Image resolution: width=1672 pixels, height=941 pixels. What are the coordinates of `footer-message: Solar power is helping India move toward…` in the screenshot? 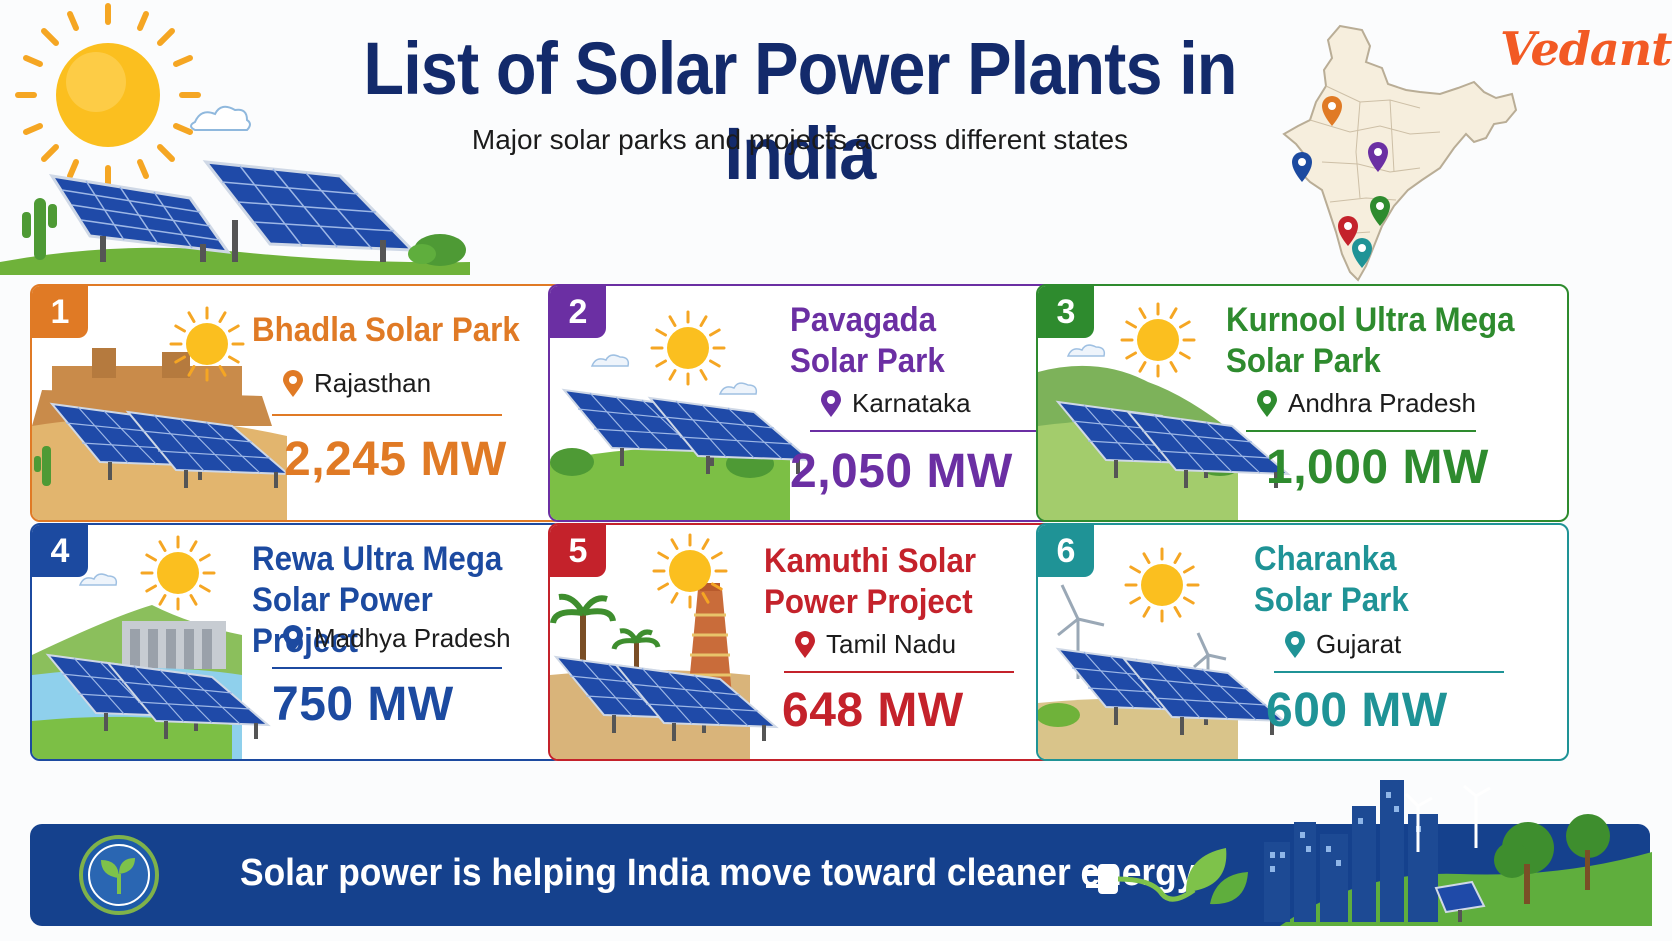 It's located at (722, 873).